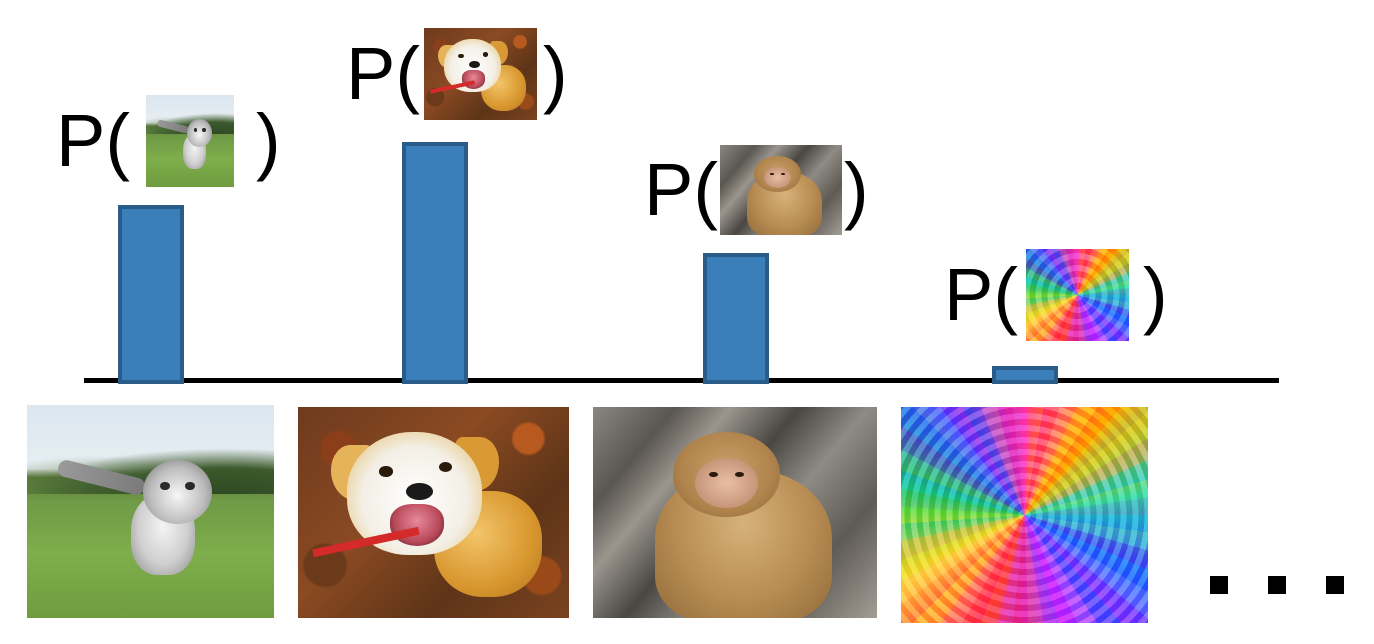 The image size is (1374, 644). I want to click on bar-noise, so click(1025, 375).